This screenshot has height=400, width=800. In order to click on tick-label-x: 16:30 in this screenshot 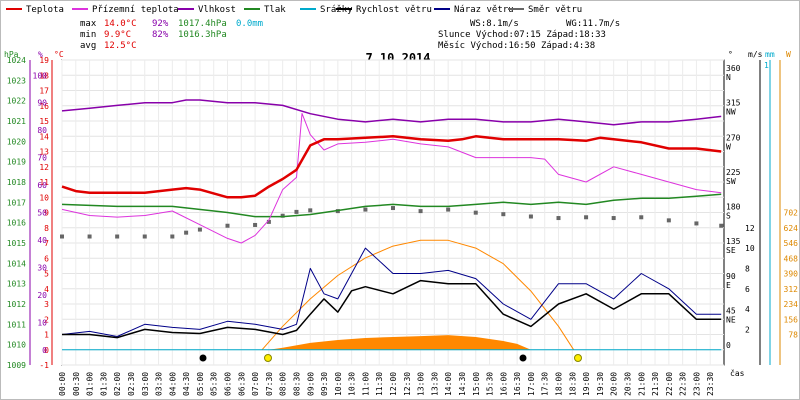, I will do `click(517, 384)`.